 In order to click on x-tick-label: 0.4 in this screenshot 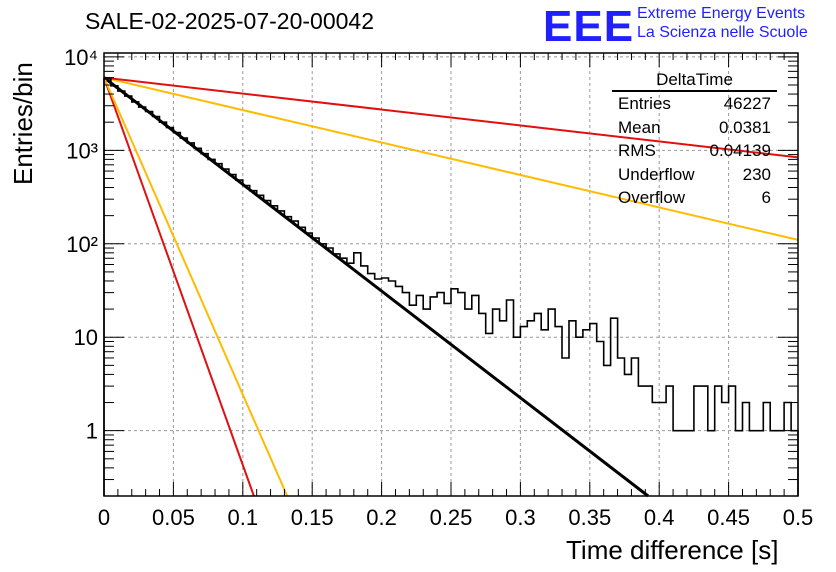, I will do `click(659, 517)`.